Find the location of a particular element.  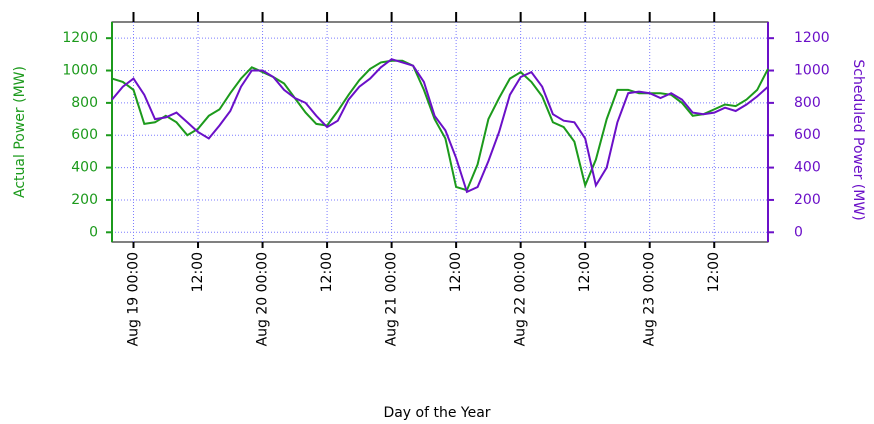

y-tick-label: 1200 is located at coordinates (80, 38).